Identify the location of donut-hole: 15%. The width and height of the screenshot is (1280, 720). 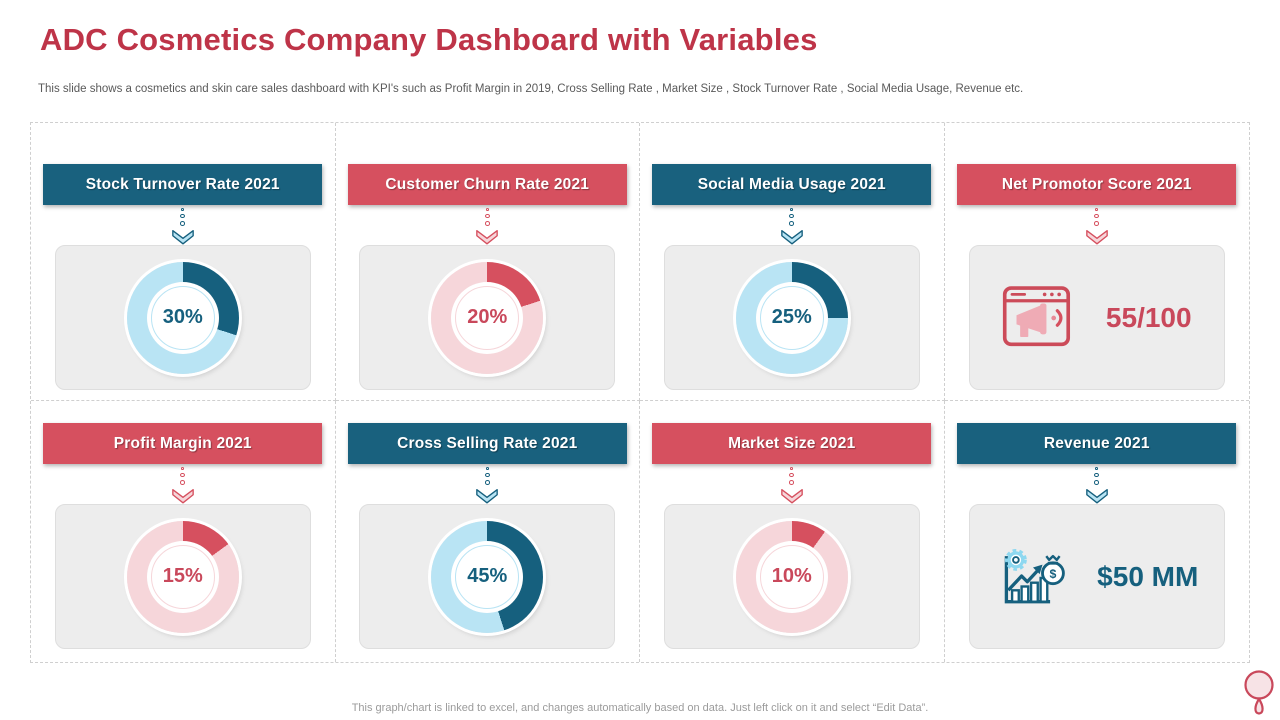
(182, 576).